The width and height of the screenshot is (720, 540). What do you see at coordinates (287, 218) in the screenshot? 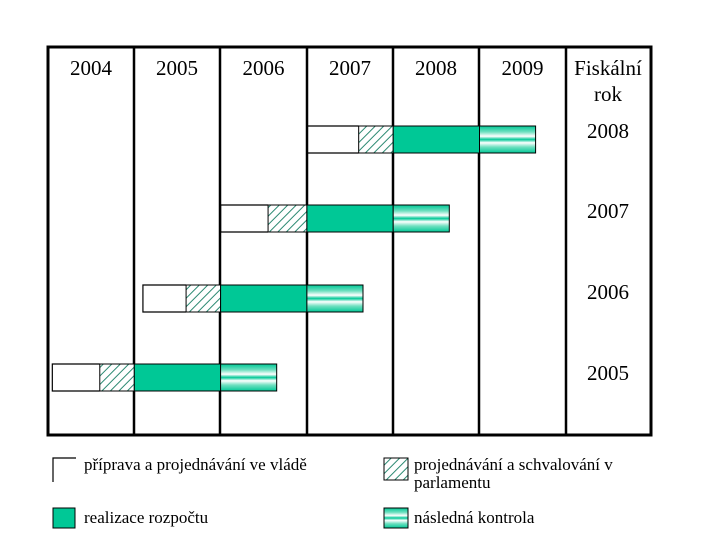
I see `bar-projednavani-2007` at bounding box center [287, 218].